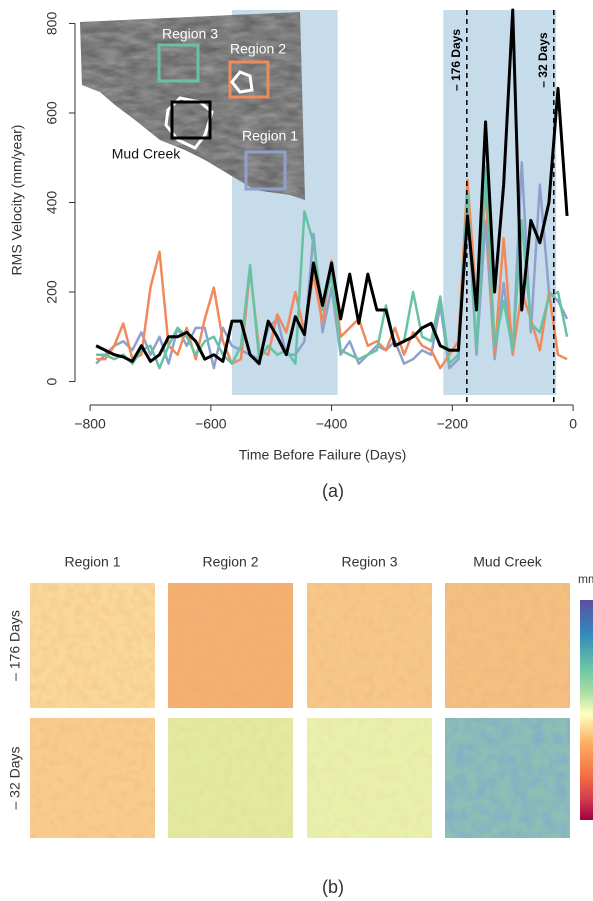 The image size is (593, 901). I want to click on y-axis-label: RMS Velocity (mm/year), so click(17, 200).